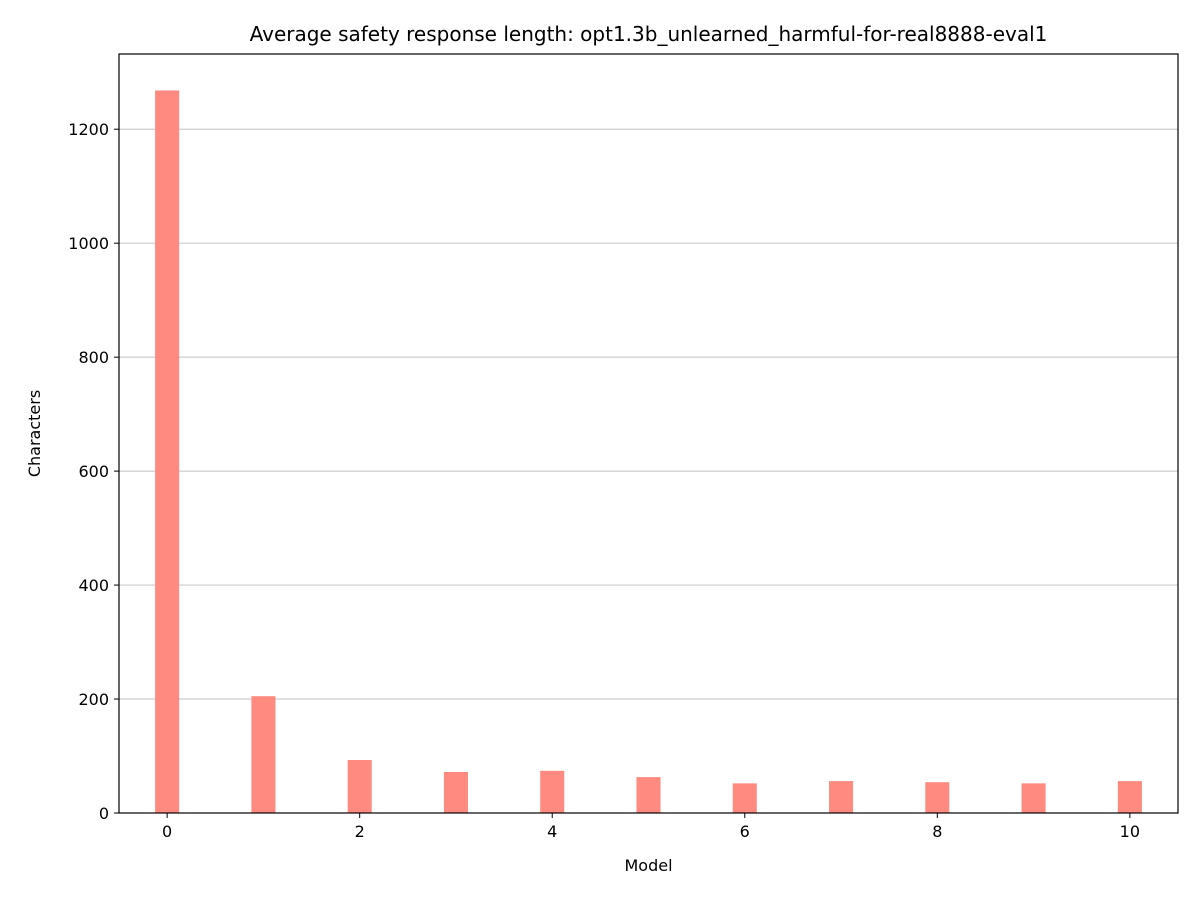  Describe the element at coordinates (93, 699) in the screenshot. I see `y-tick-label: 200` at that location.